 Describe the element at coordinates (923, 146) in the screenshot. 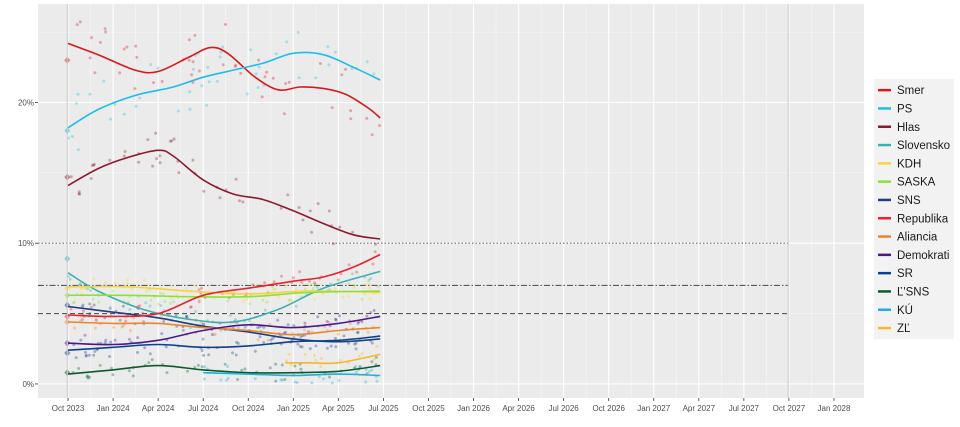

I see `legend-label: Slovensko` at that location.